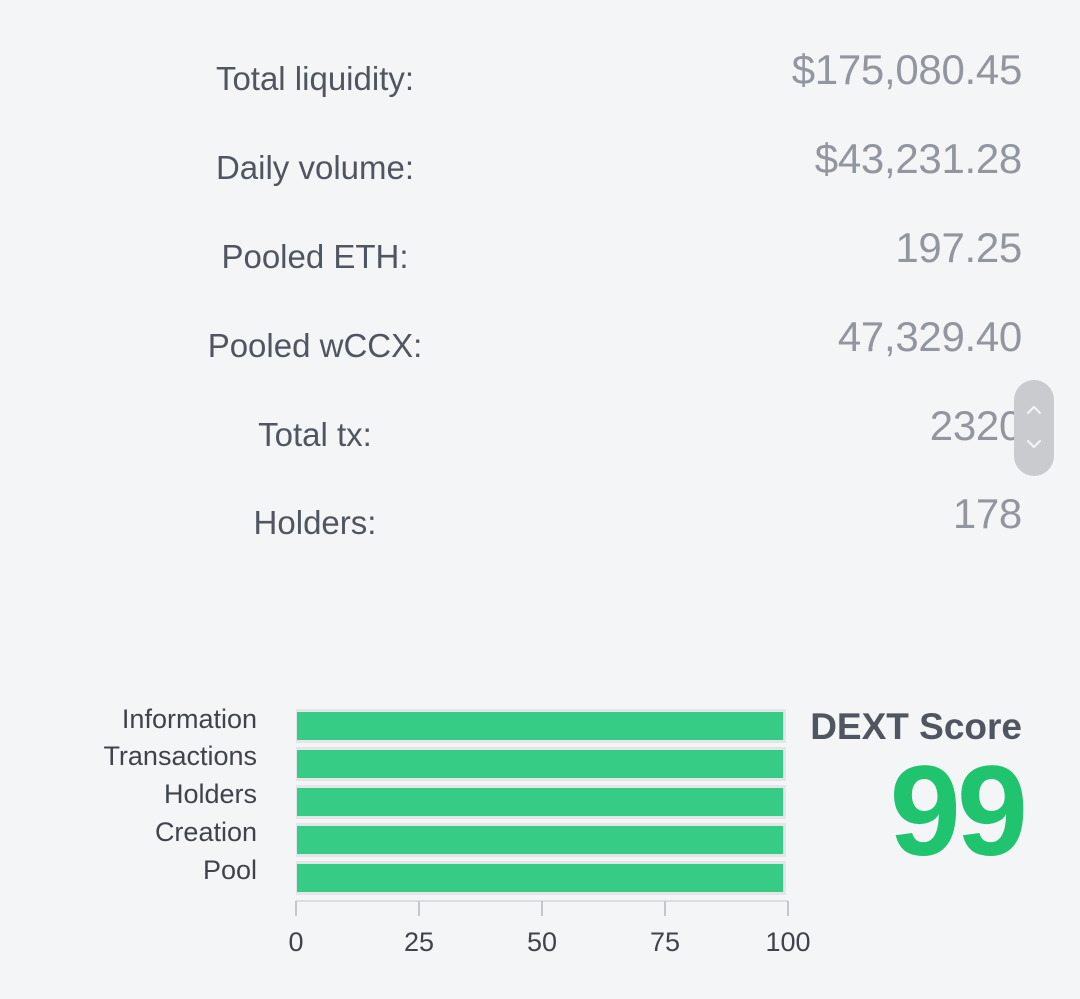 This screenshot has height=999, width=1080. Describe the element at coordinates (540, 165) in the screenshot. I see `stat-row-daily-volume: Daily volume: $43,231.28` at that location.